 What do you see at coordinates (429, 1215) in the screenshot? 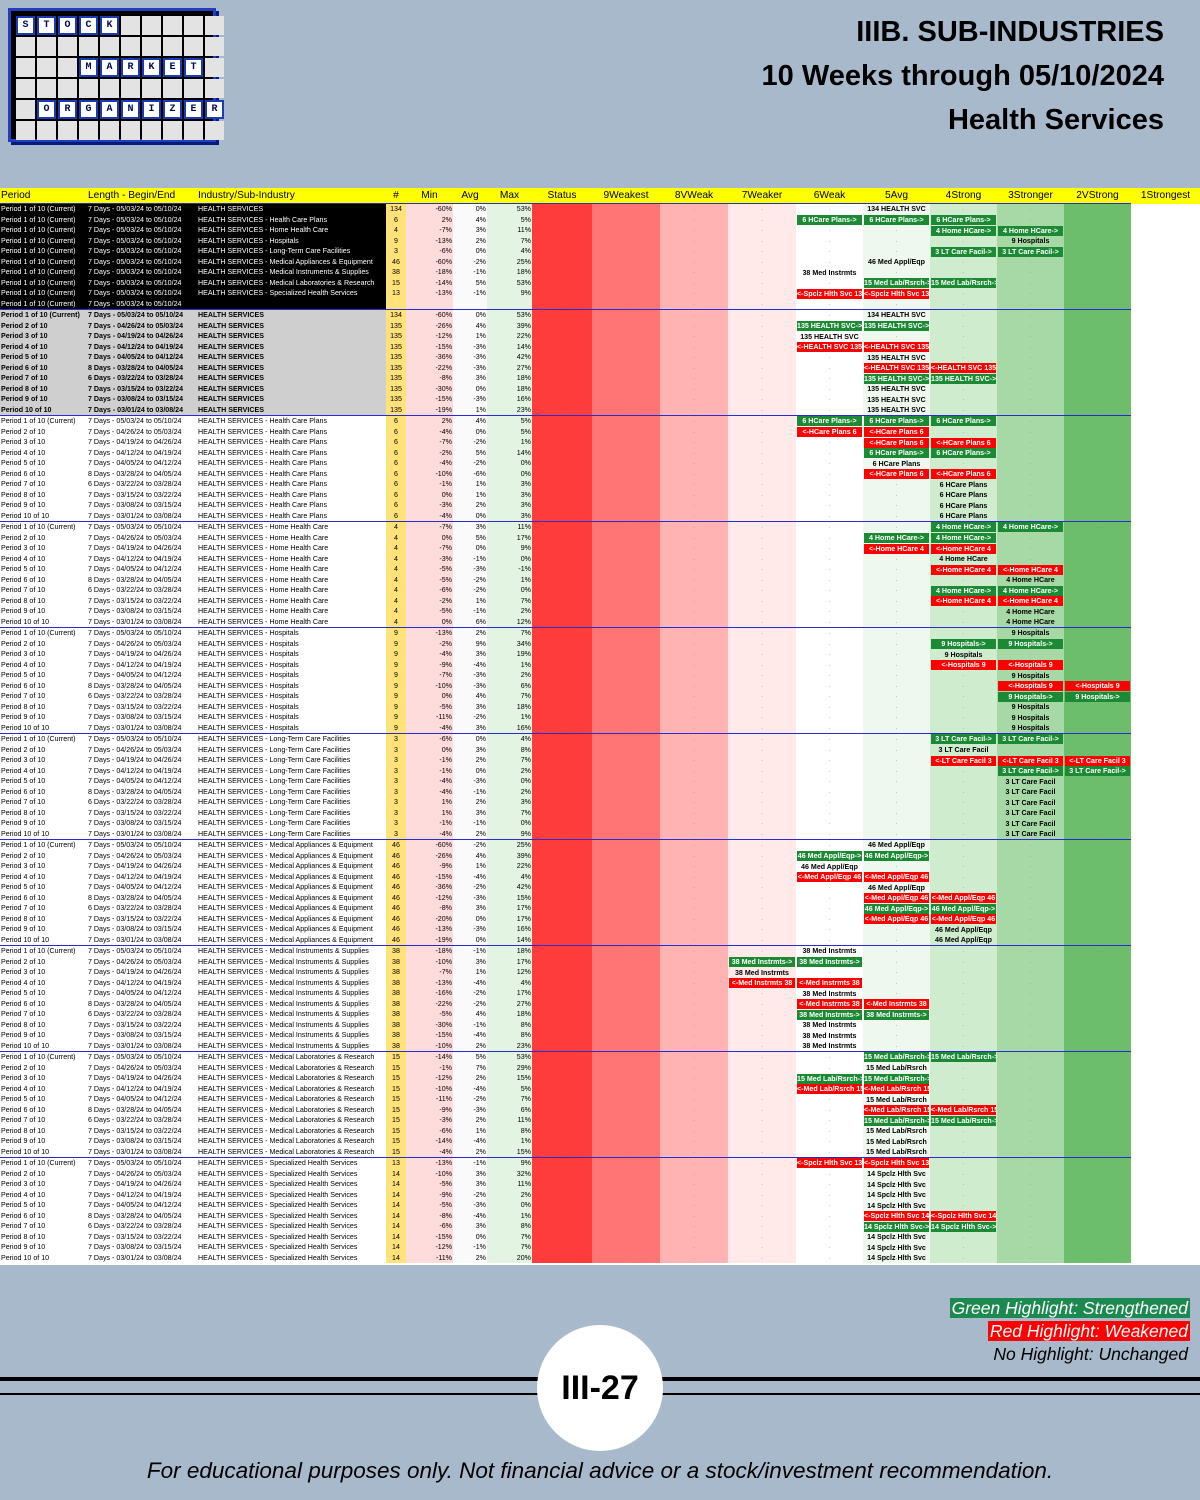
I see `min-cell: -8%` at bounding box center [429, 1215].